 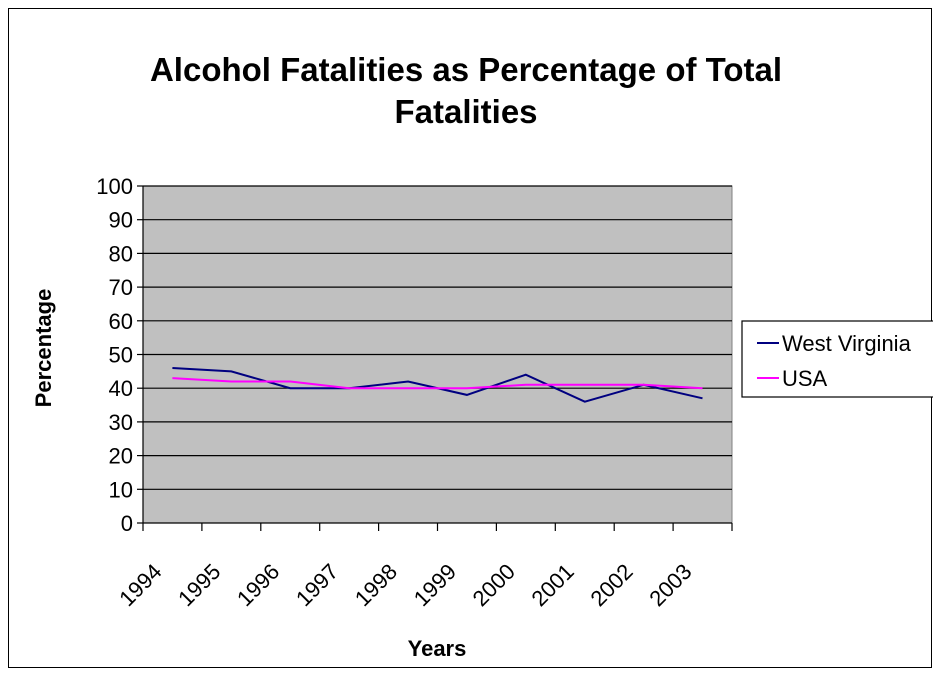 I want to click on y-tick-label: 80, so click(x=121, y=253).